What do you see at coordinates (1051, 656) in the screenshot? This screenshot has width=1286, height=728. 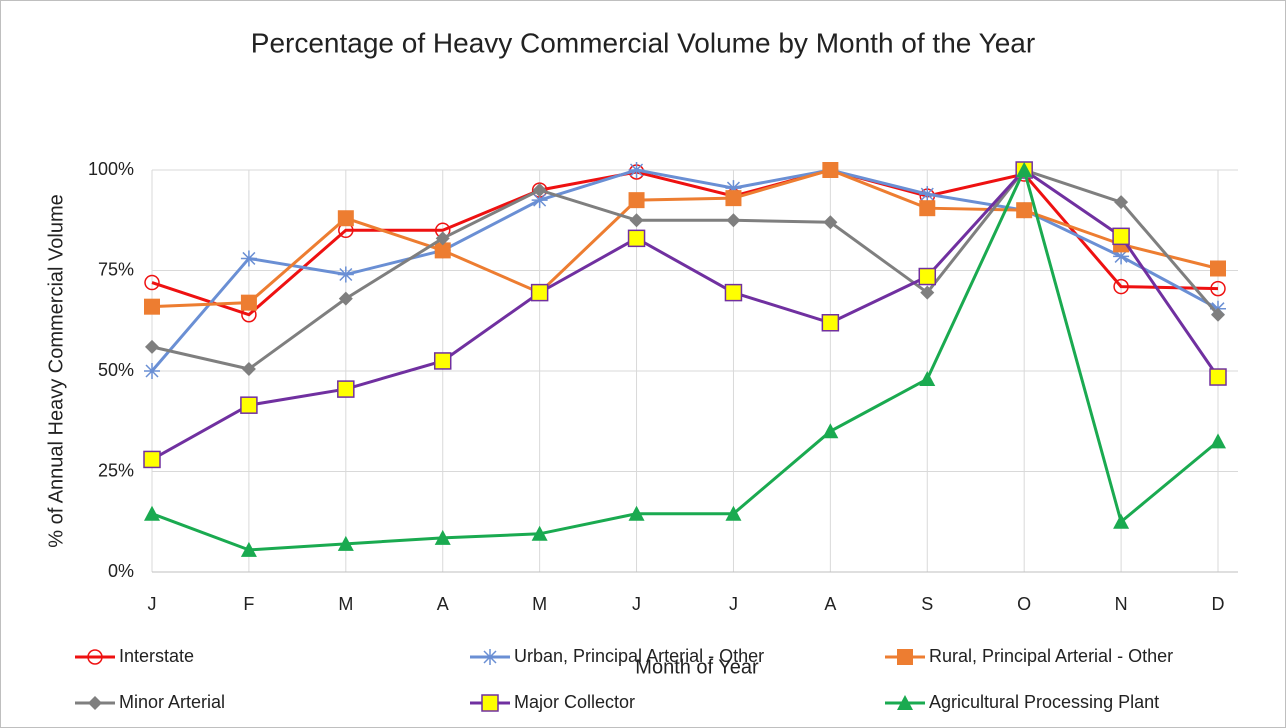 I see `legend-label: Rural, Principal Arterial - Other` at bounding box center [1051, 656].